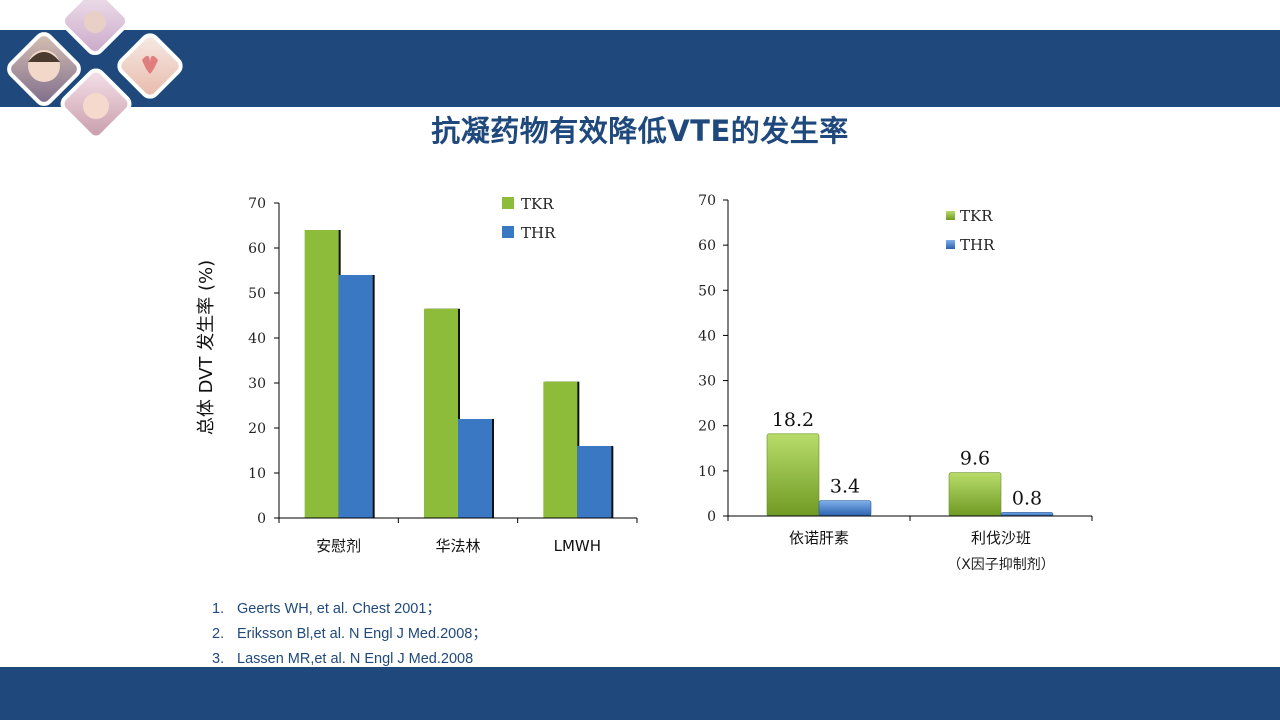 The width and height of the screenshot is (1280, 720). I want to click on data-label-thr-enoxaparin: 3.4, so click(845, 487).